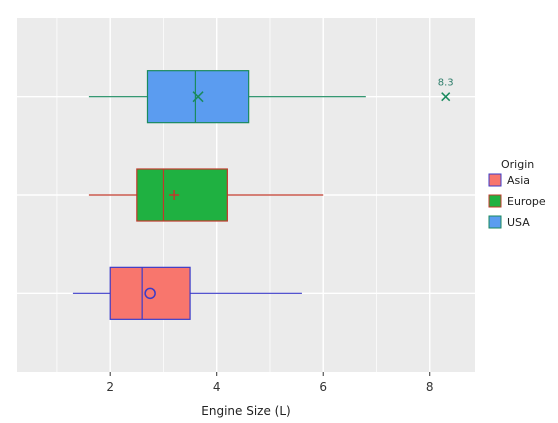 Image resolution: width=558 pixels, height=423 pixels. What do you see at coordinates (517, 164) in the screenshot?
I see `legend-title: Origin` at bounding box center [517, 164].